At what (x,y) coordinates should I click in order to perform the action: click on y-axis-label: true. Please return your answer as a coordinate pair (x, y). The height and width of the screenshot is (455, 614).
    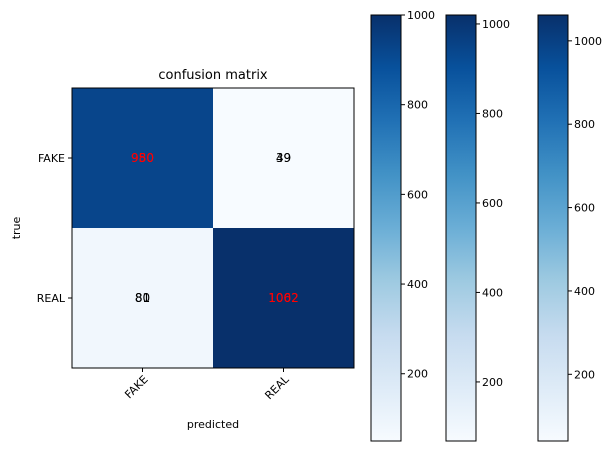
    Looking at the image, I should click on (16, 227).